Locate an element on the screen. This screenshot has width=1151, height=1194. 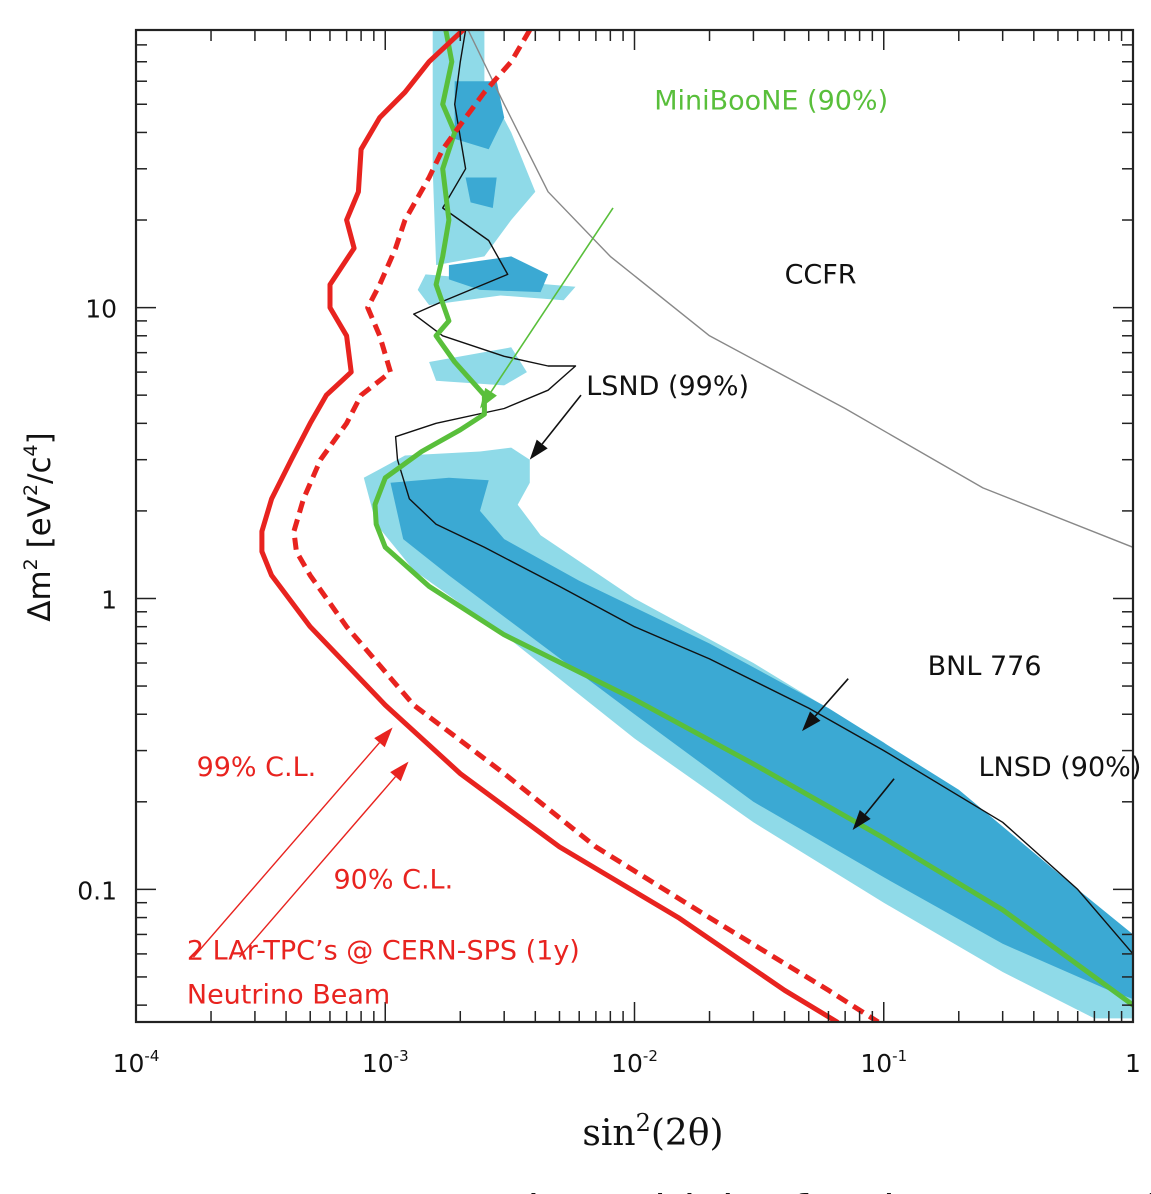
cl99-arrow-shaft is located at coordinates (286, 850).